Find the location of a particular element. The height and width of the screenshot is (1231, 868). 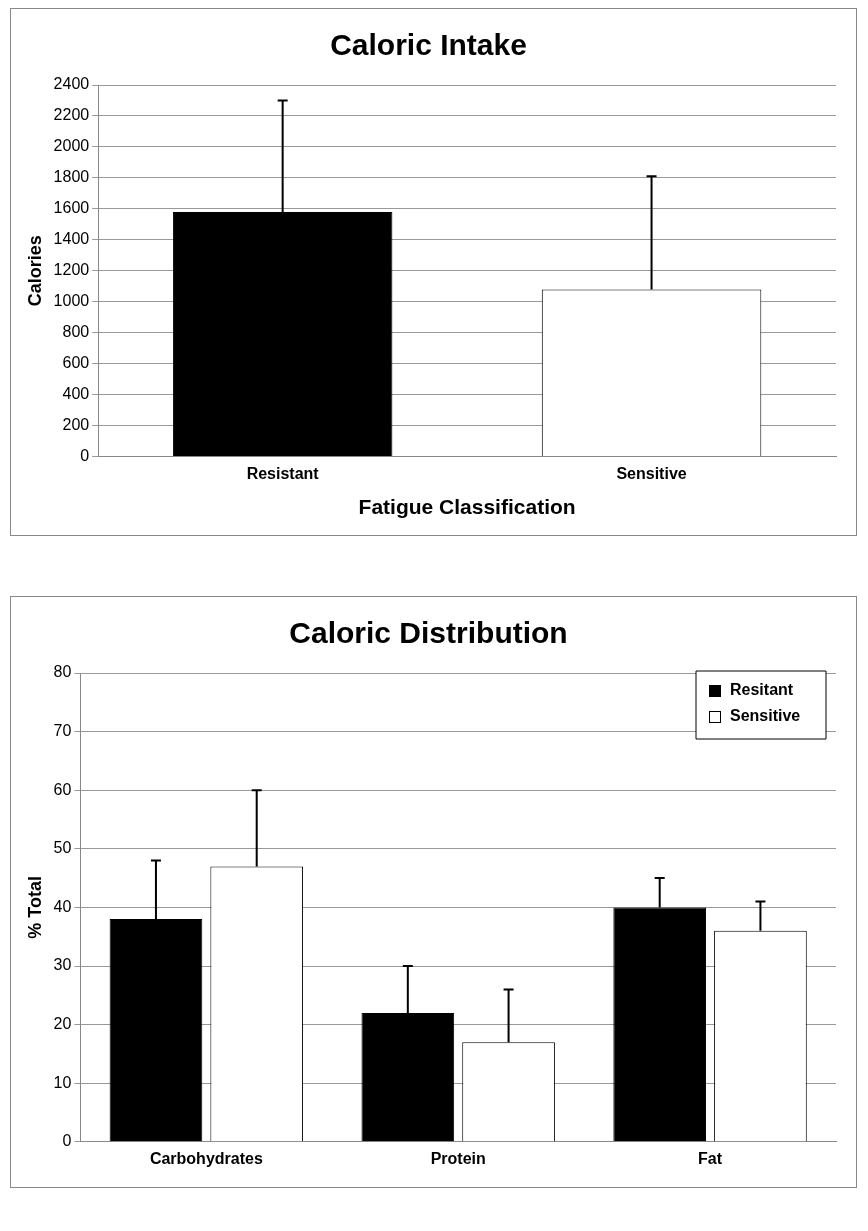

y-tick-label: 800 is located at coordinates (76, 332).